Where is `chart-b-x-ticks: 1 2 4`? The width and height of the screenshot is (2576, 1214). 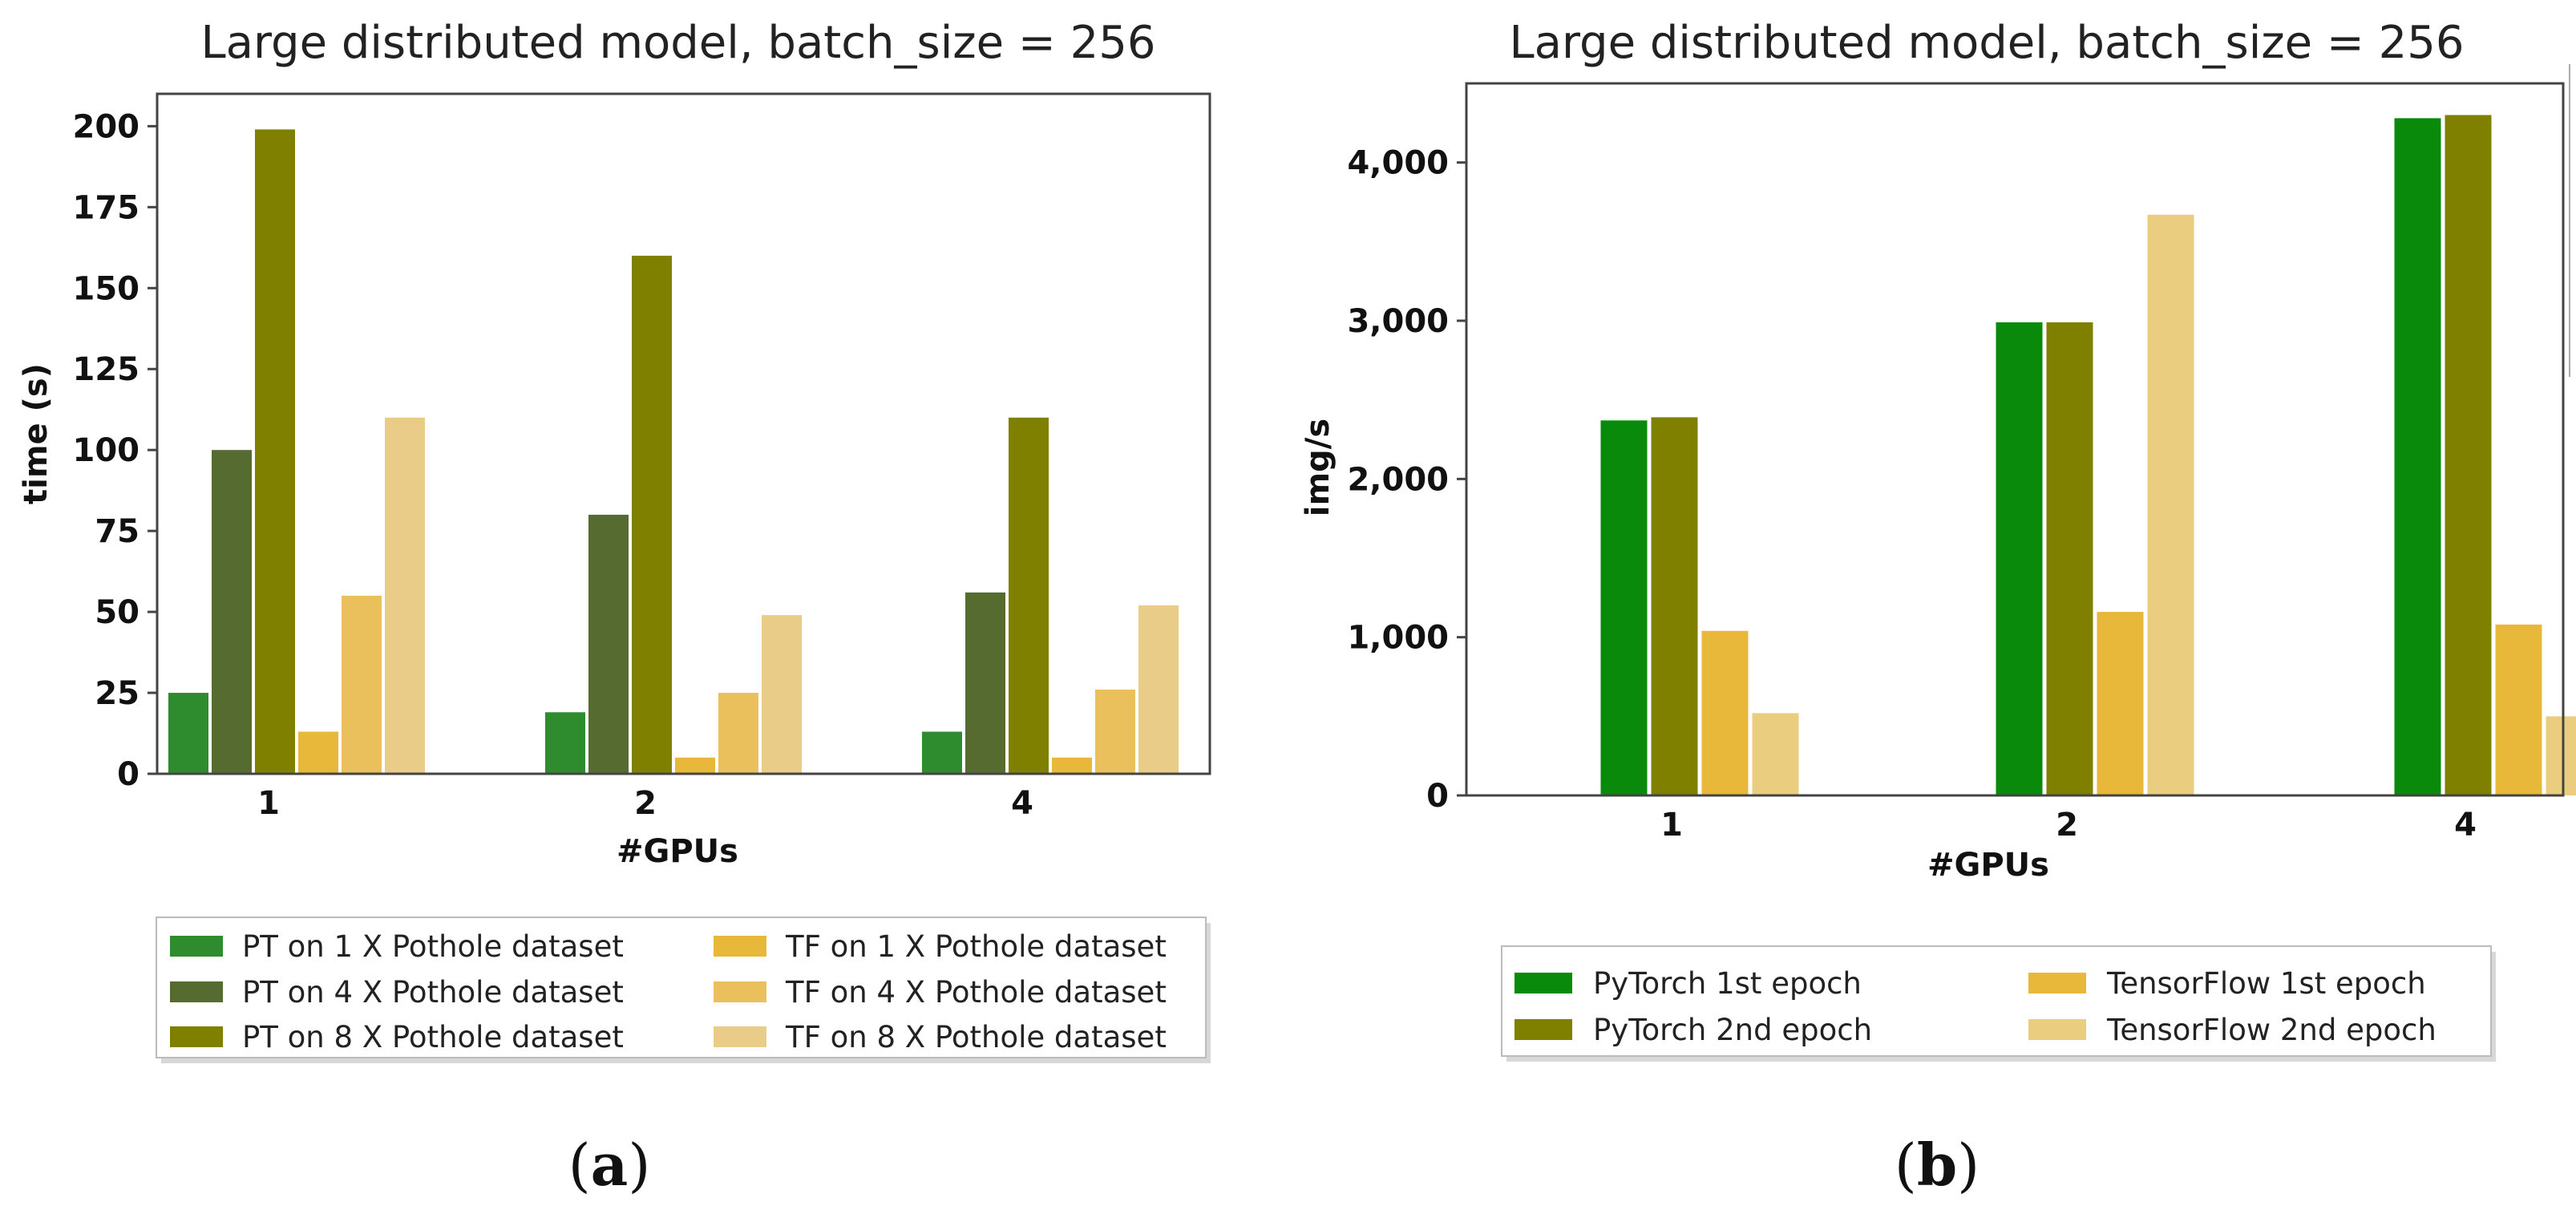
chart-b-x-ticks: 1 2 4 is located at coordinates (2068, 825).